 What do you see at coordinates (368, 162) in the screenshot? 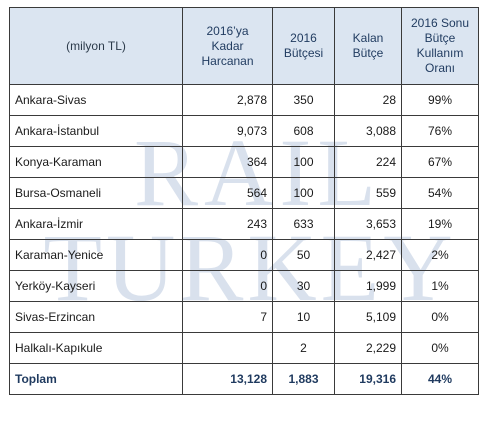
I see `remaining-cell: 224` at bounding box center [368, 162].